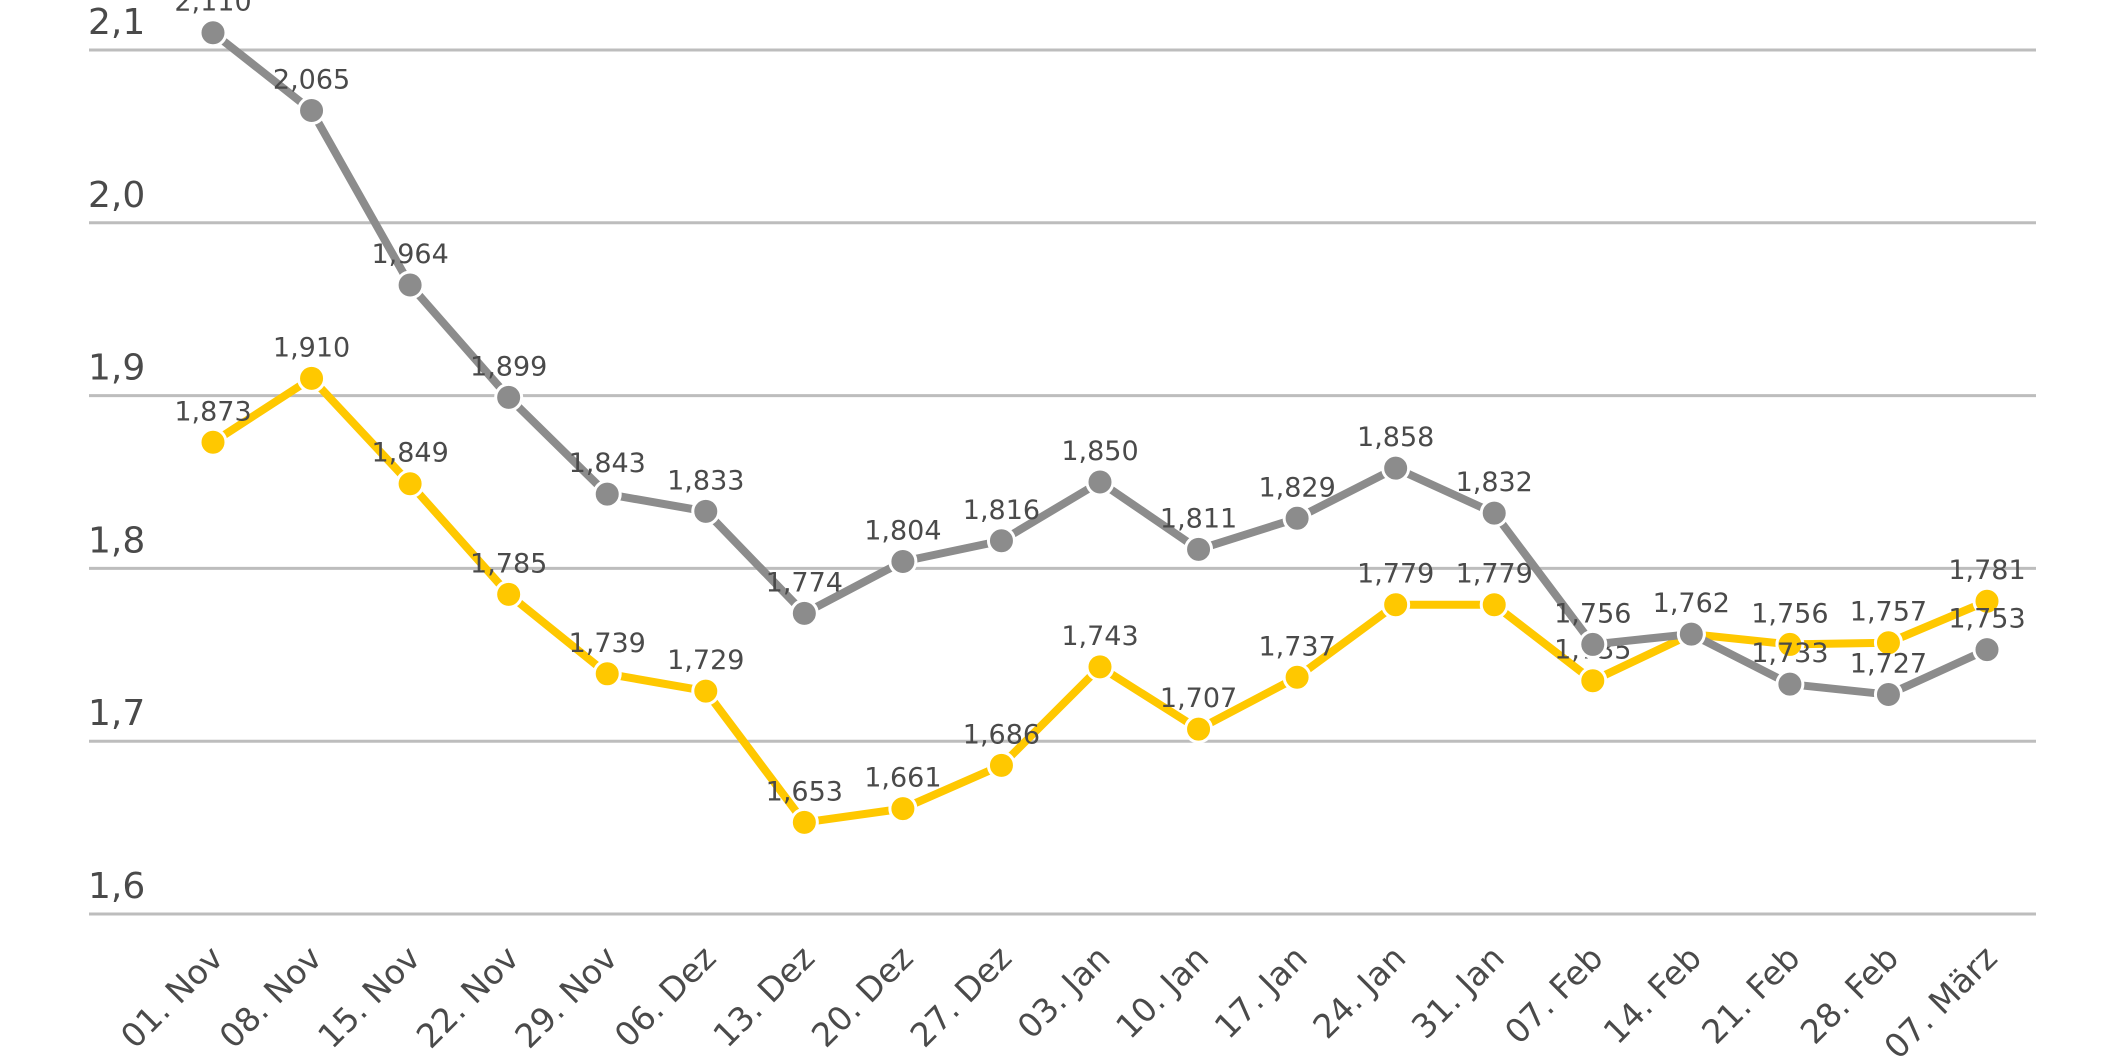  Describe the element at coordinates (1652, 994) in the screenshot. I see `x-tick-label: 14. Feb` at that location.